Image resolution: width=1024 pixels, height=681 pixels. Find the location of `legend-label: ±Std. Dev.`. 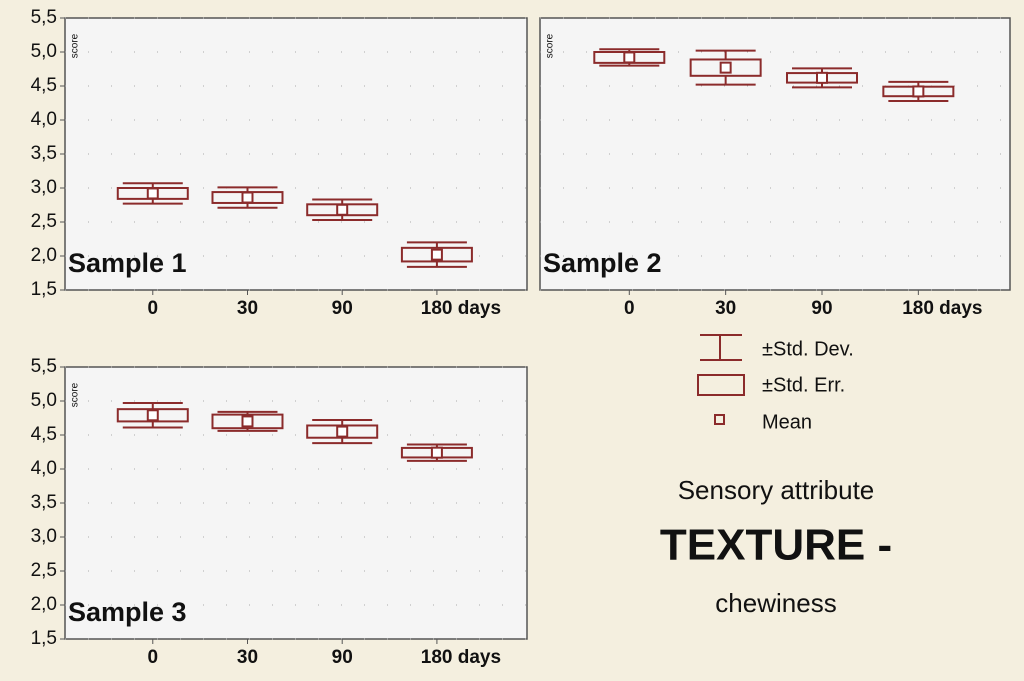

legend-label: ±Std. Dev. is located at coordinates (808, 349).